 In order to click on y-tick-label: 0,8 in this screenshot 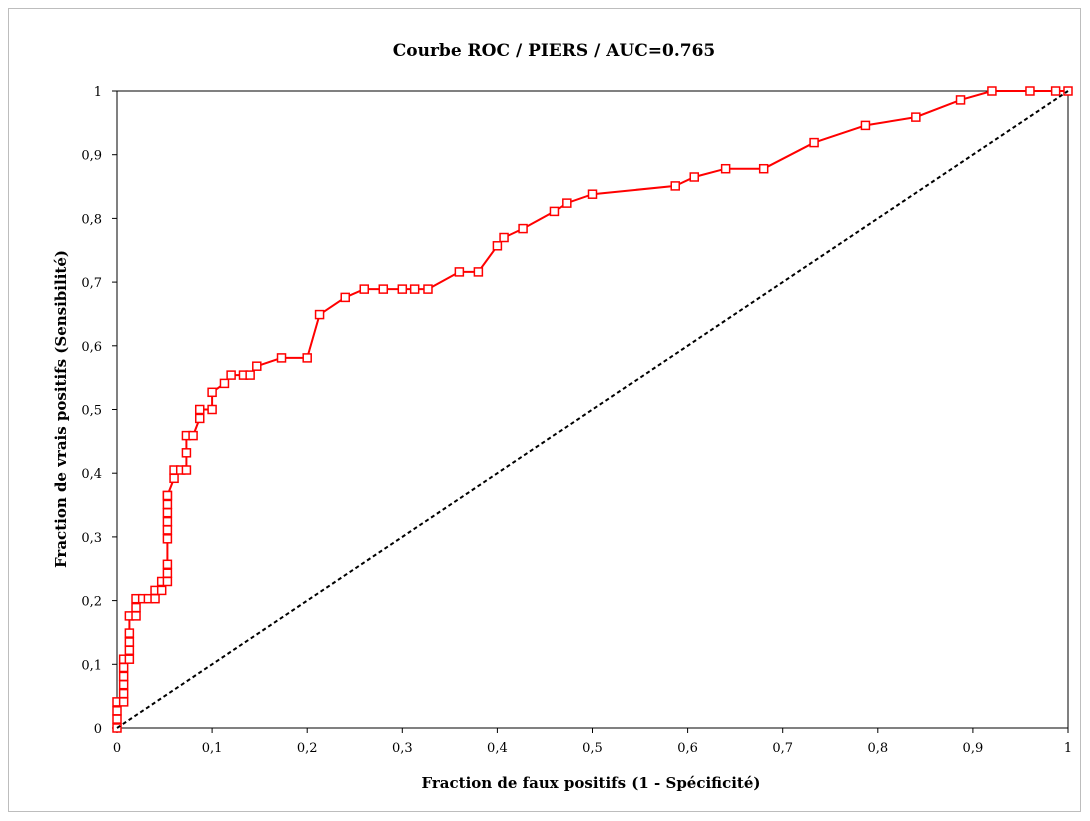, I will do `click(91, 219)`.